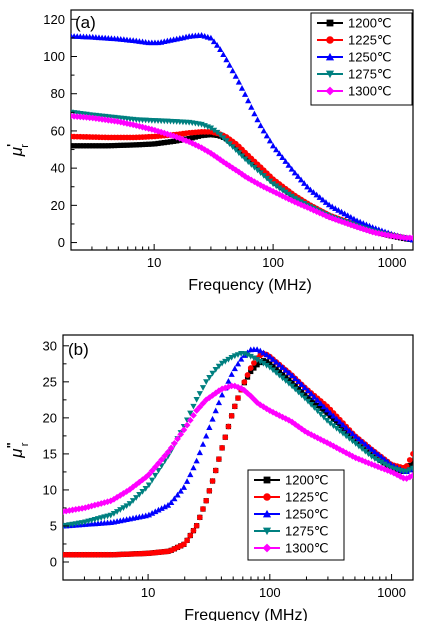  I want to click on panel-label: (b), so click(78, 349).